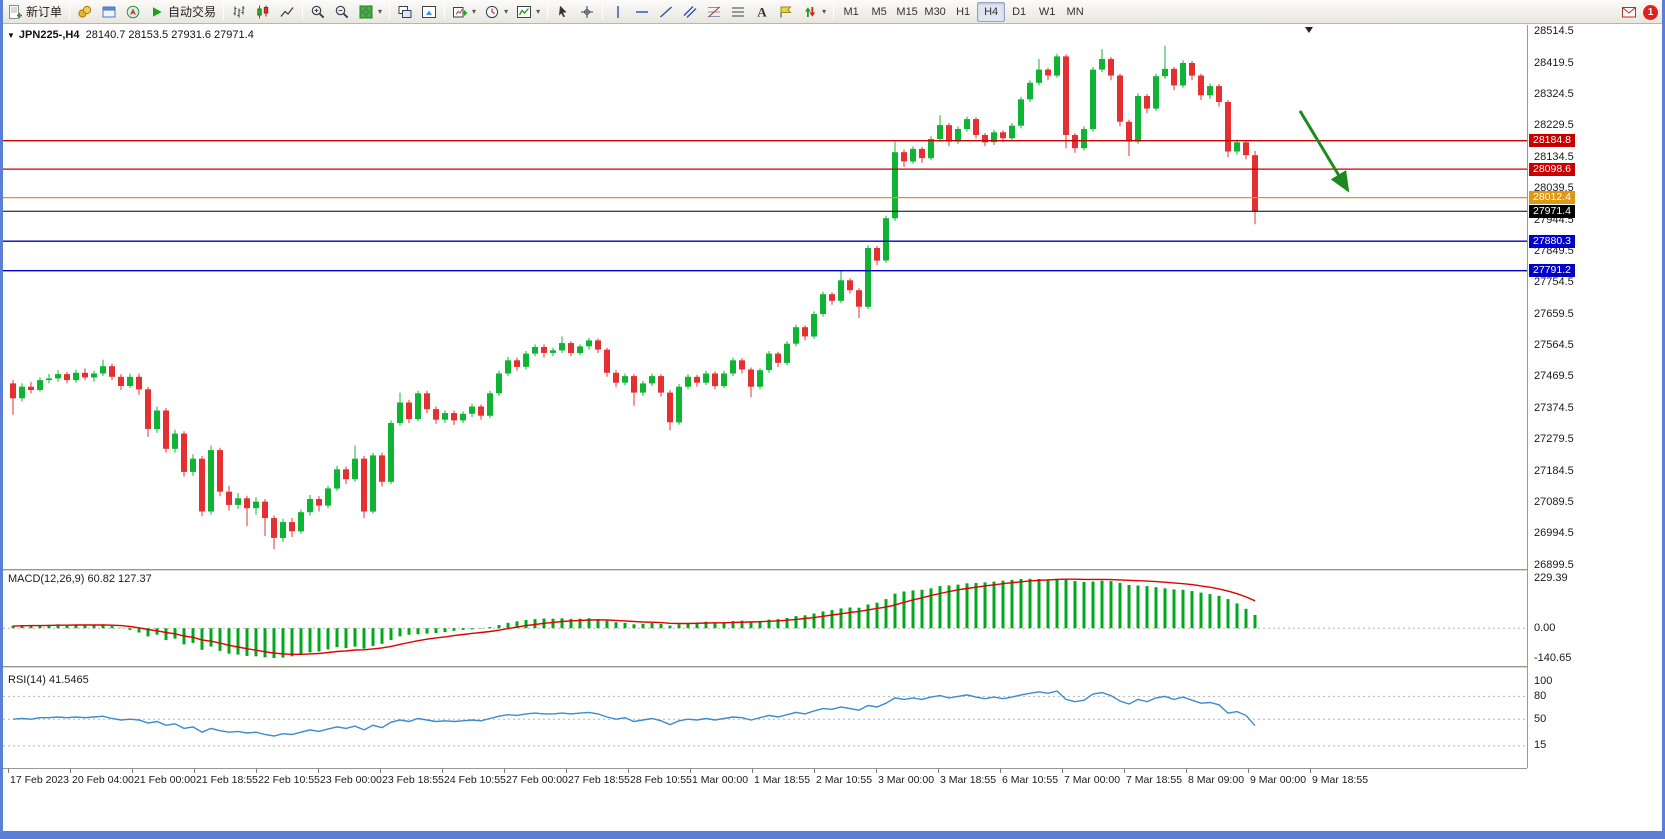  What do you see at coordinates (782, 780) in the screenshot?
I see `time-label: 1 Mar 18:55` at bounding box center [782, 780].